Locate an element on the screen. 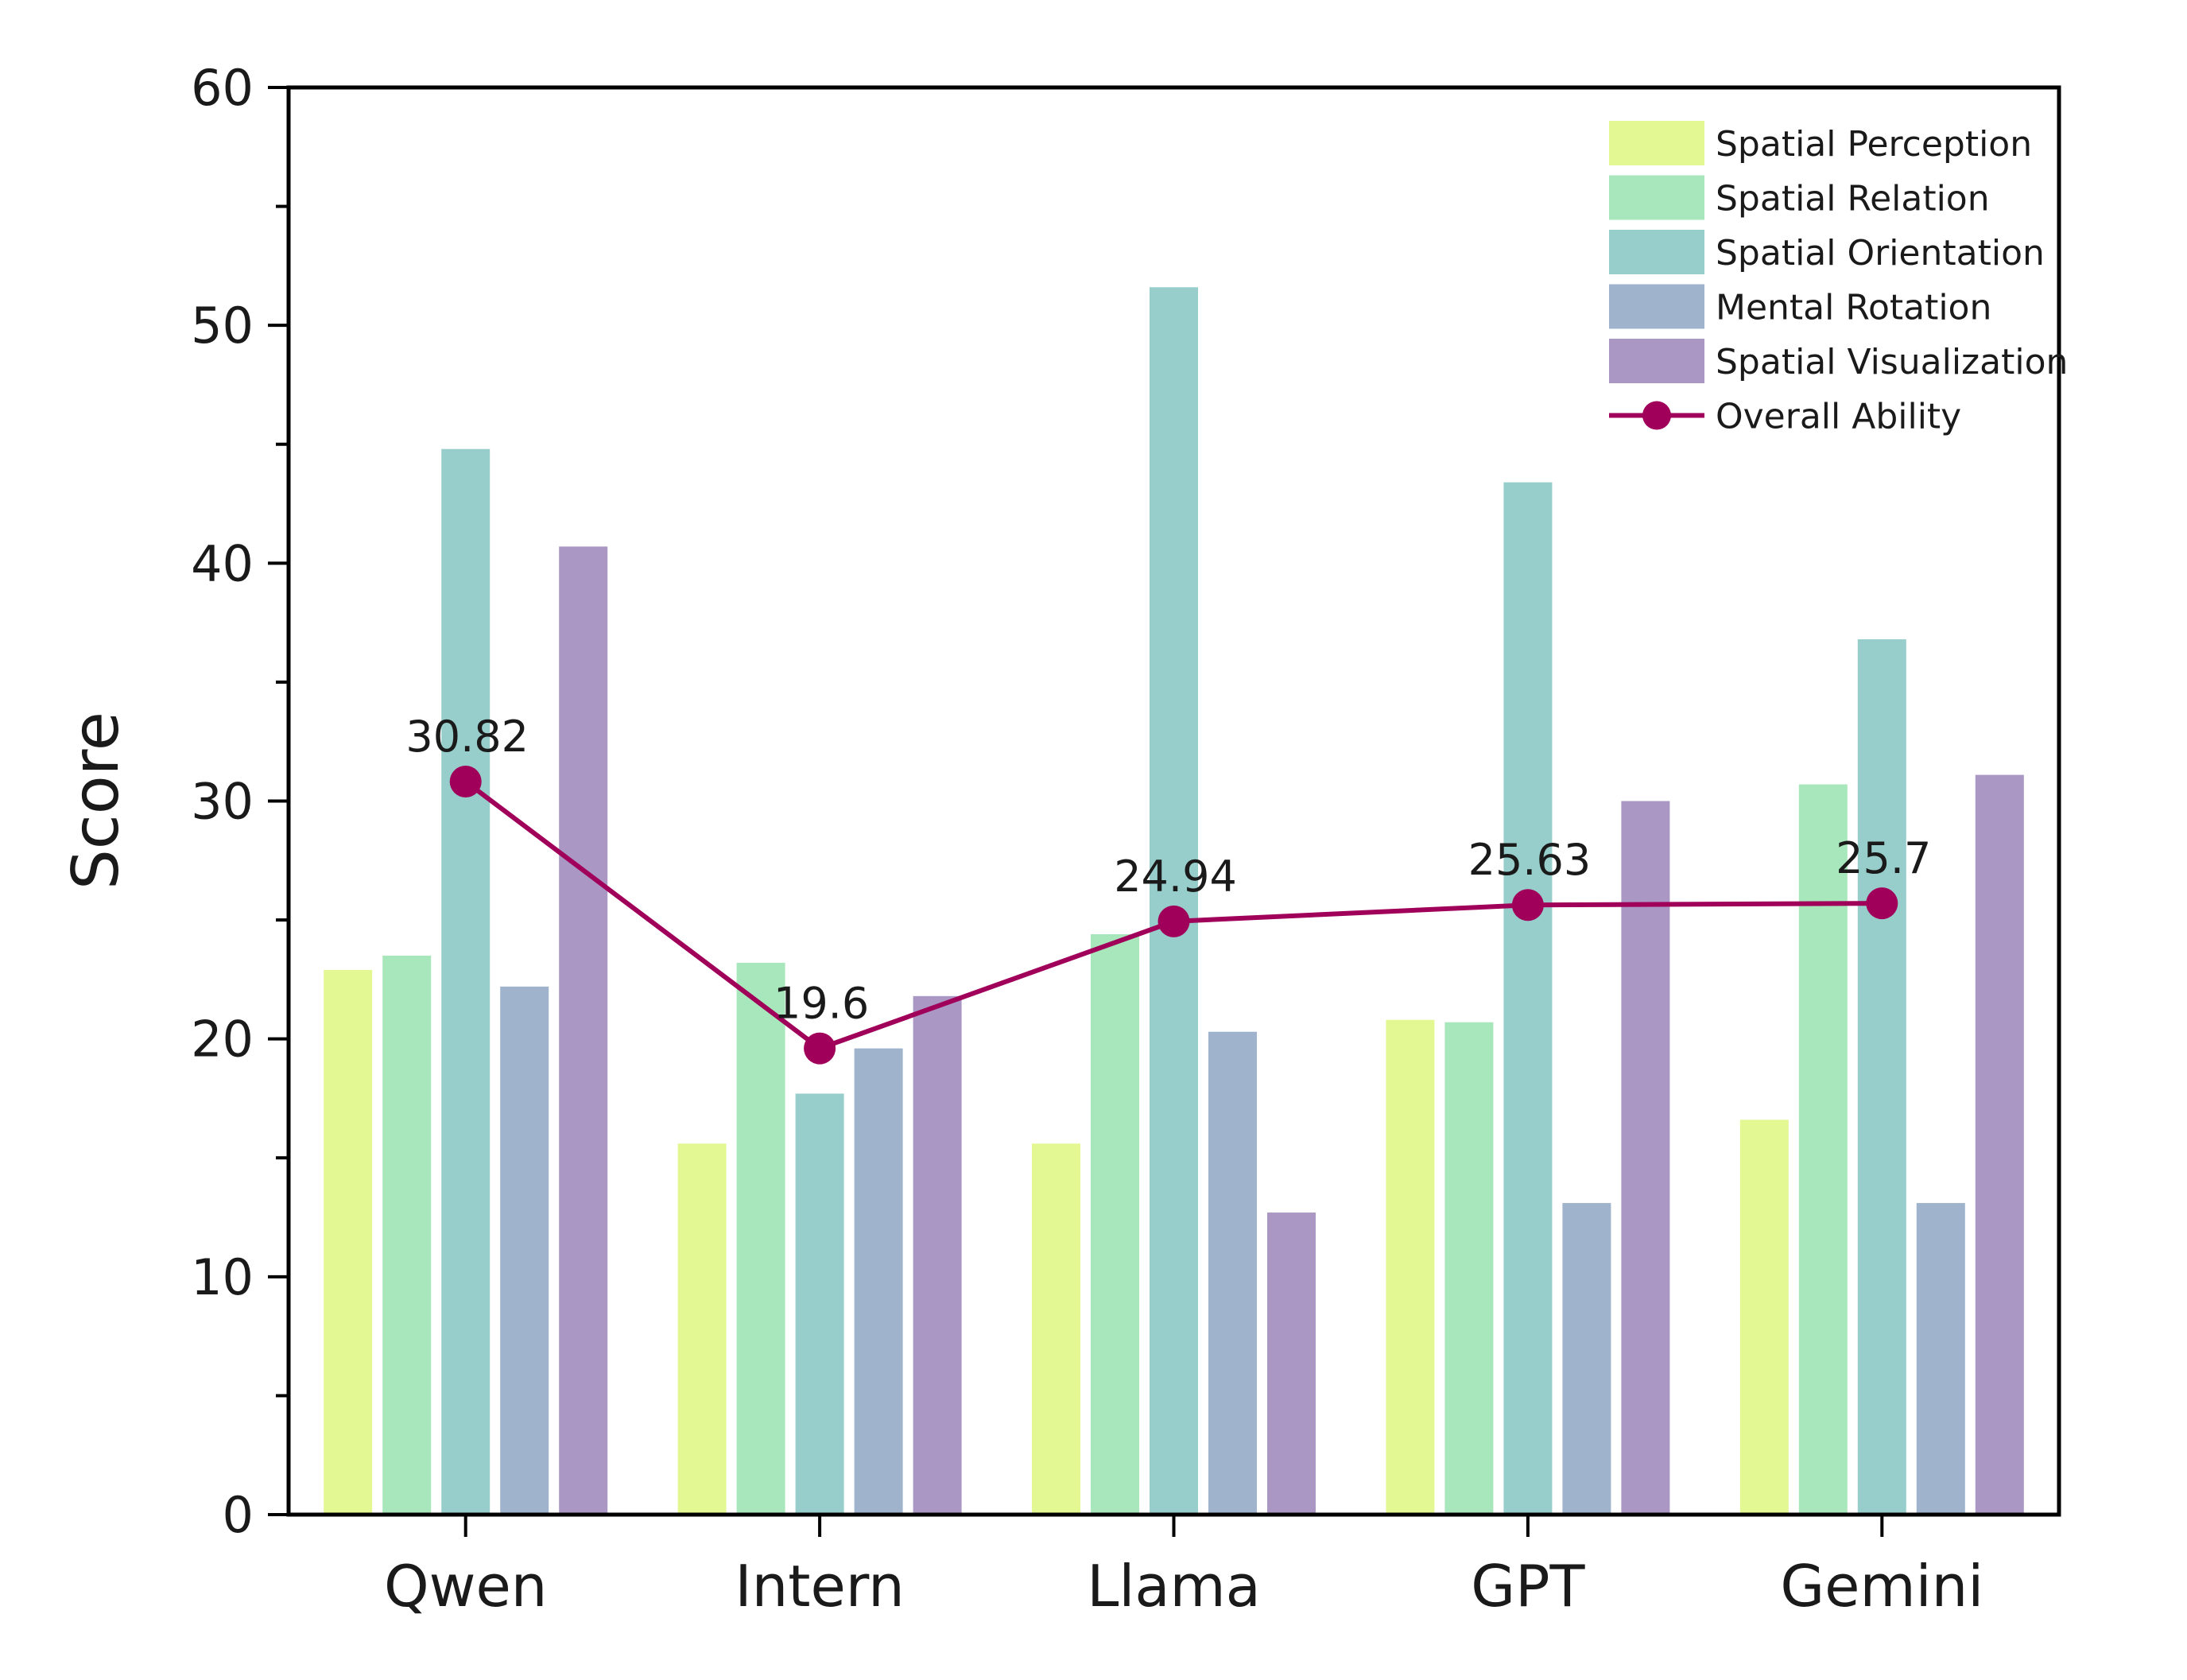  y-tick-label: 0 is located at coordinates (238, 1515).